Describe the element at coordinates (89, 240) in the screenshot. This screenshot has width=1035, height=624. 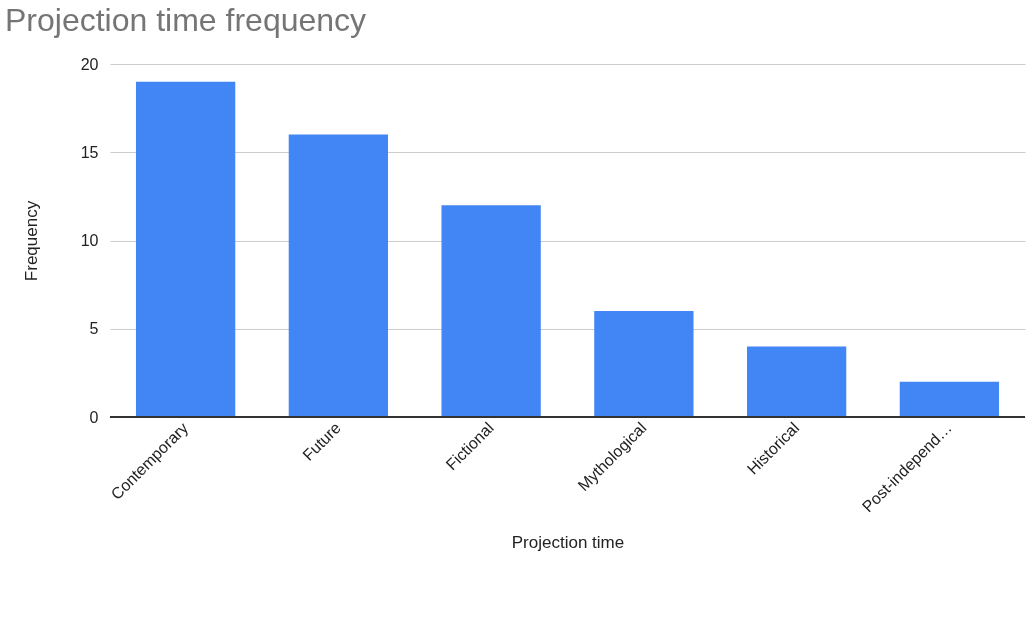
I see `y-tick-label: 10` at that location.